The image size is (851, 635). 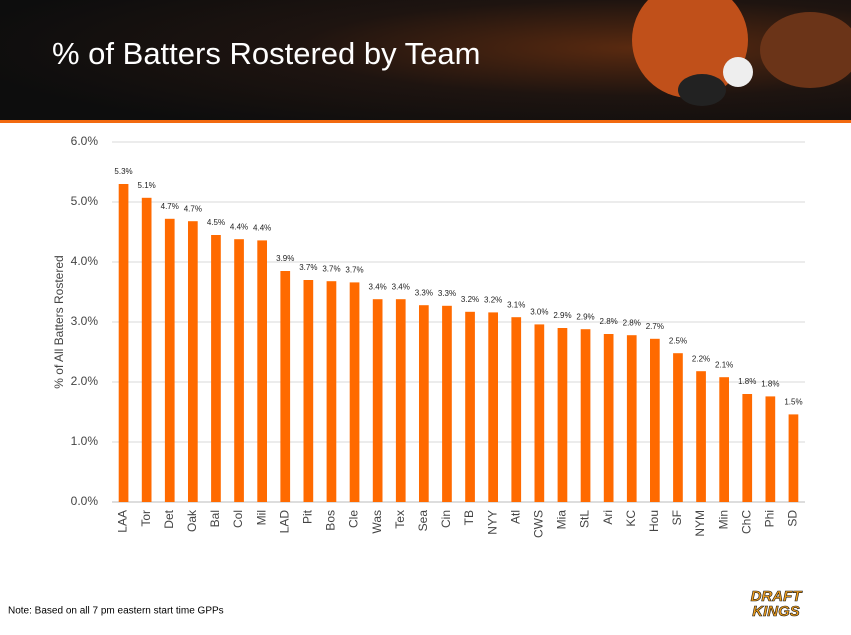 I want to click on data-label: 5.3%, so click(x=123, y=171).